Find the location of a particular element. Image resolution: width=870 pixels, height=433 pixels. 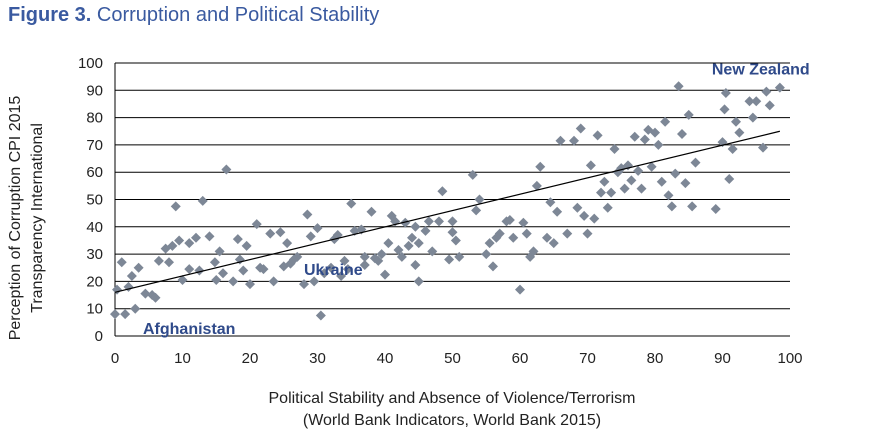

y-axis-title-line1: Perception of Corruption CPI 2015 is located at coordinates (15, 218).